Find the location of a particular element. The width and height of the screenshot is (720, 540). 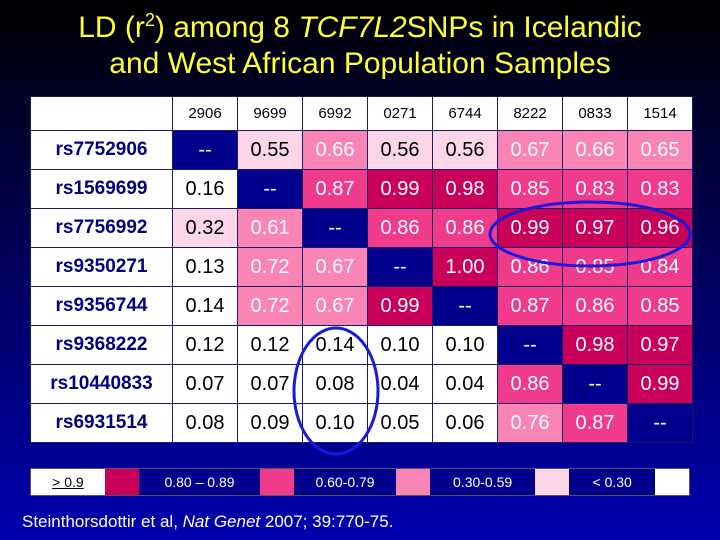

snp-label: rs7752906 is located at coordinates (101, 150).